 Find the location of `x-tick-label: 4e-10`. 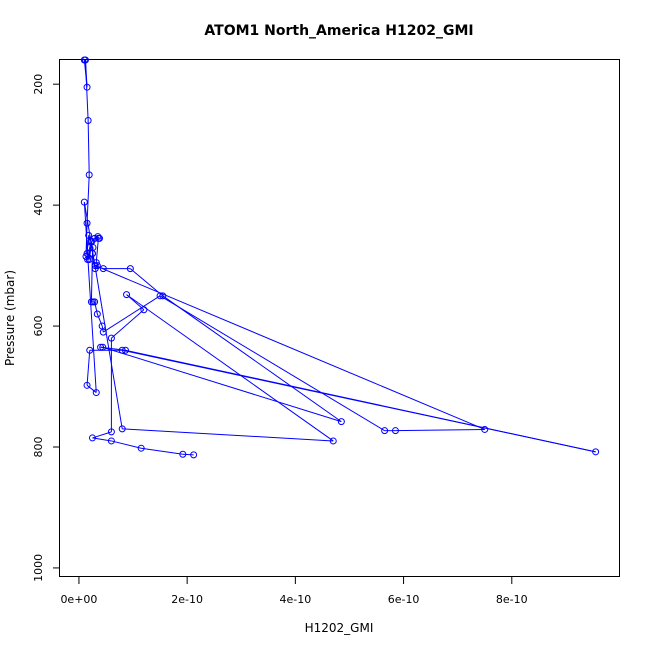

x-tick-label: 4e-10 is located at coordinates (295, 599).